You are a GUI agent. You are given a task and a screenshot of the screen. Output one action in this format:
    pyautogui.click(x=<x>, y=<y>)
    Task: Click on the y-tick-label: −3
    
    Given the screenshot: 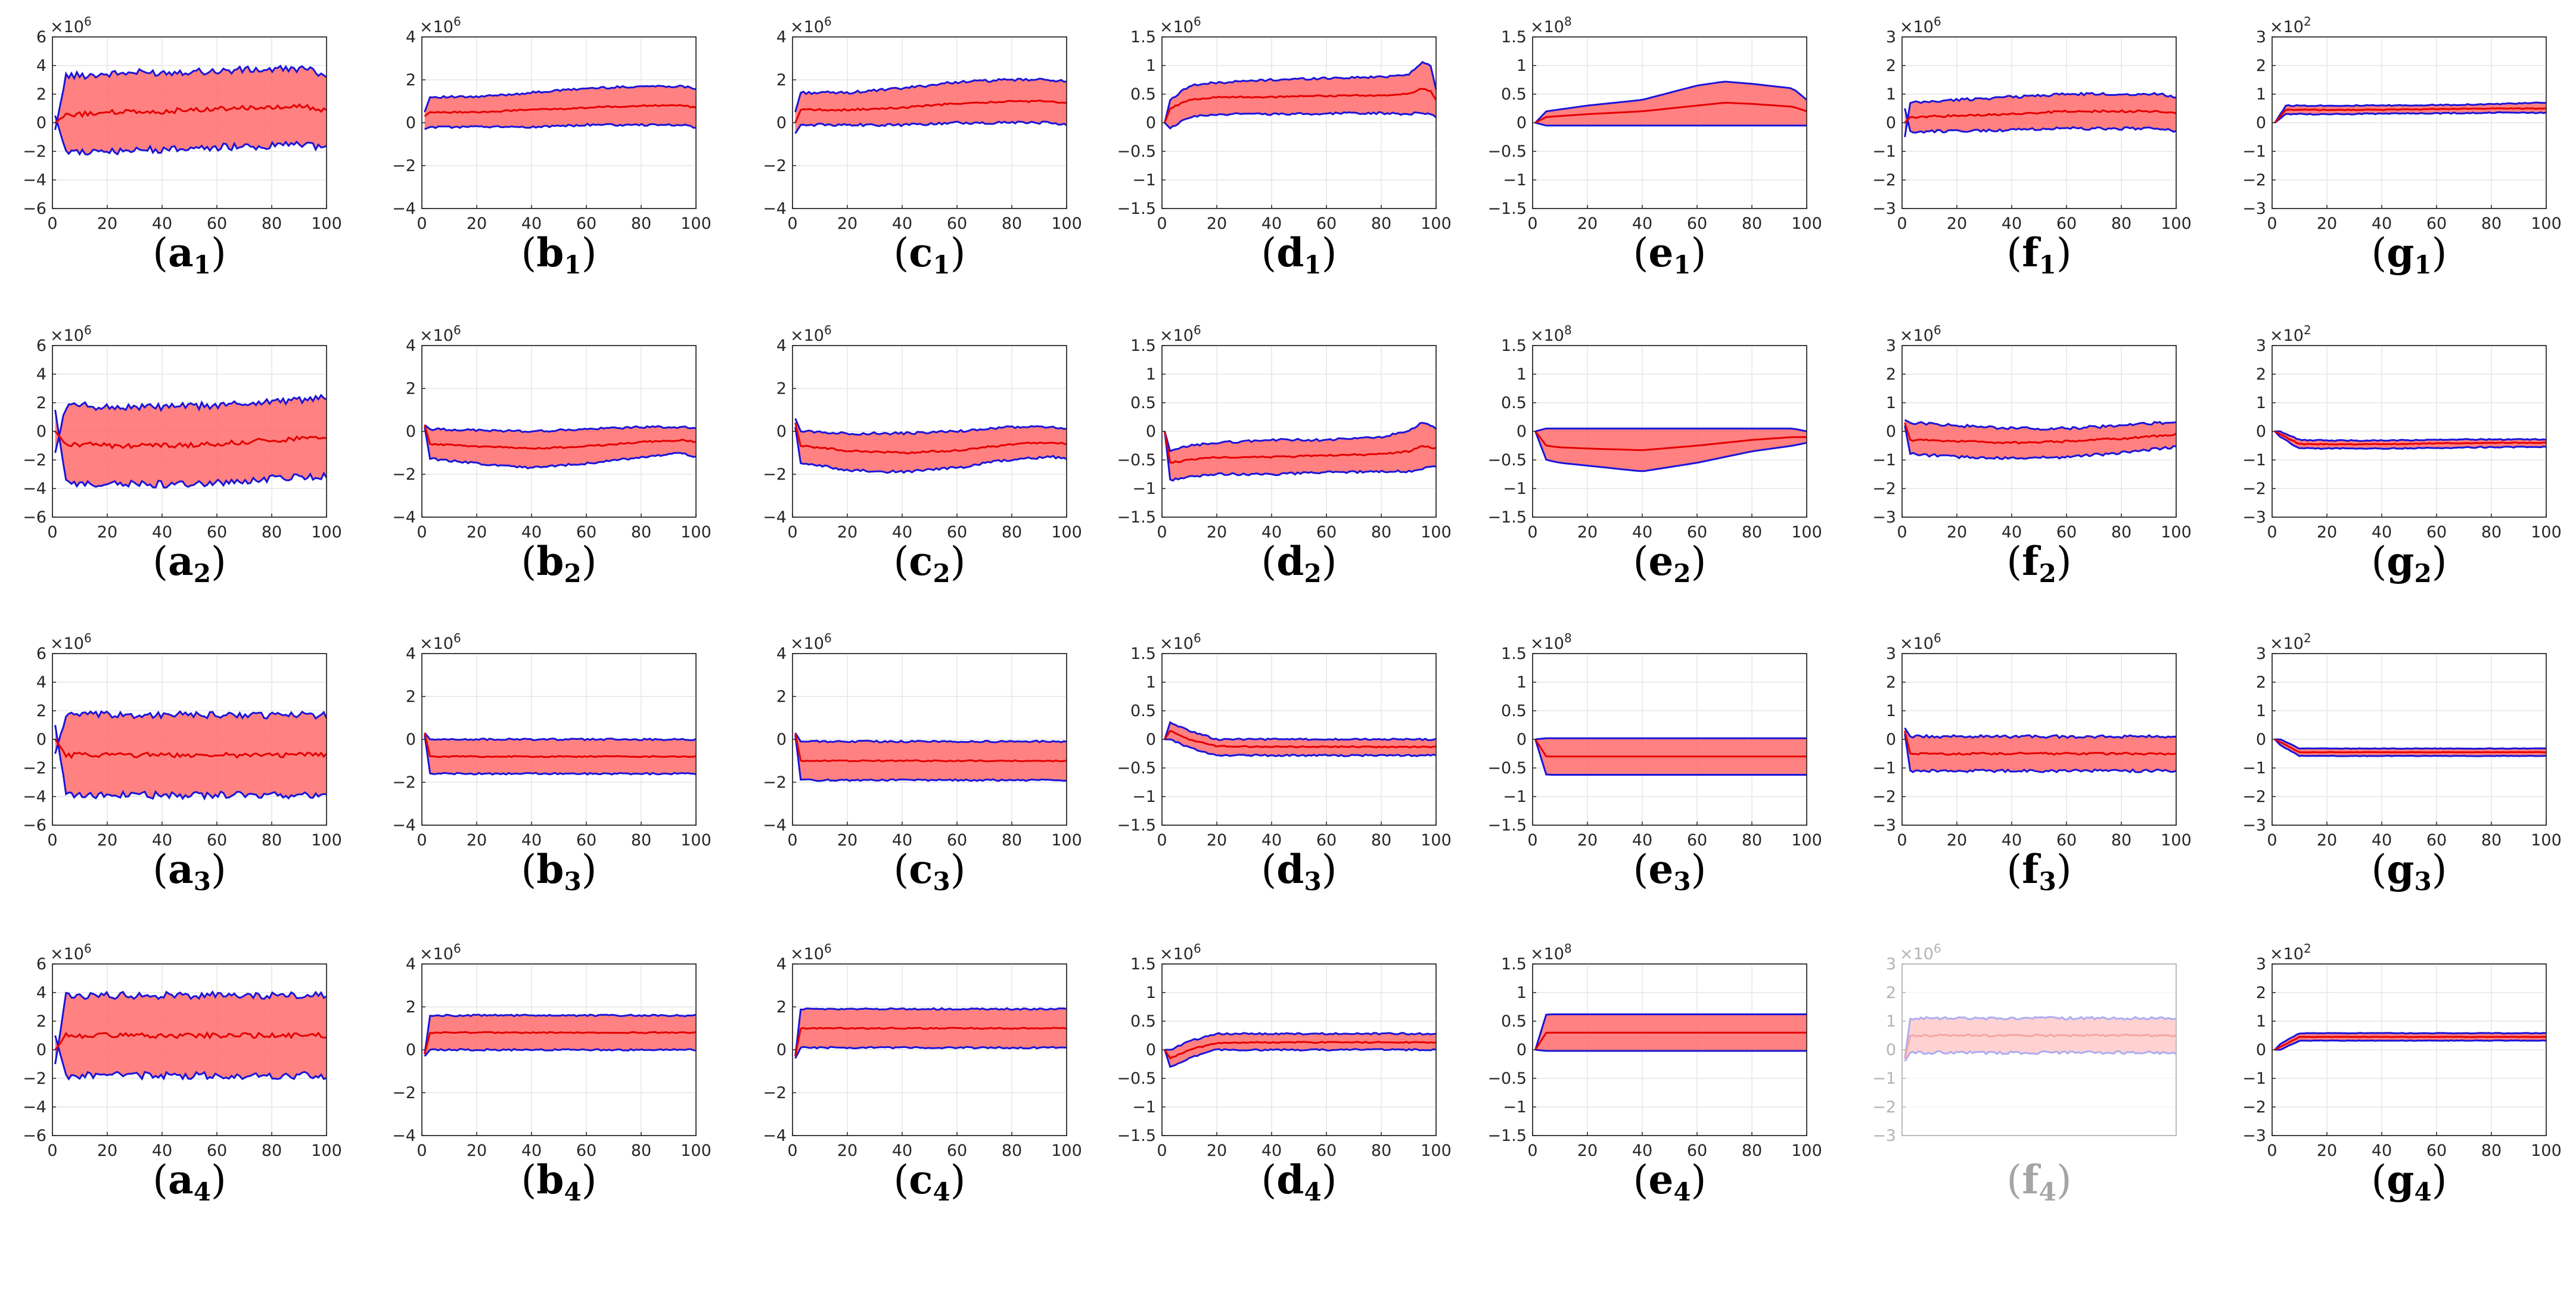 What is the action you would take?
    pyautogui.click(x=1884, y=1136)
    